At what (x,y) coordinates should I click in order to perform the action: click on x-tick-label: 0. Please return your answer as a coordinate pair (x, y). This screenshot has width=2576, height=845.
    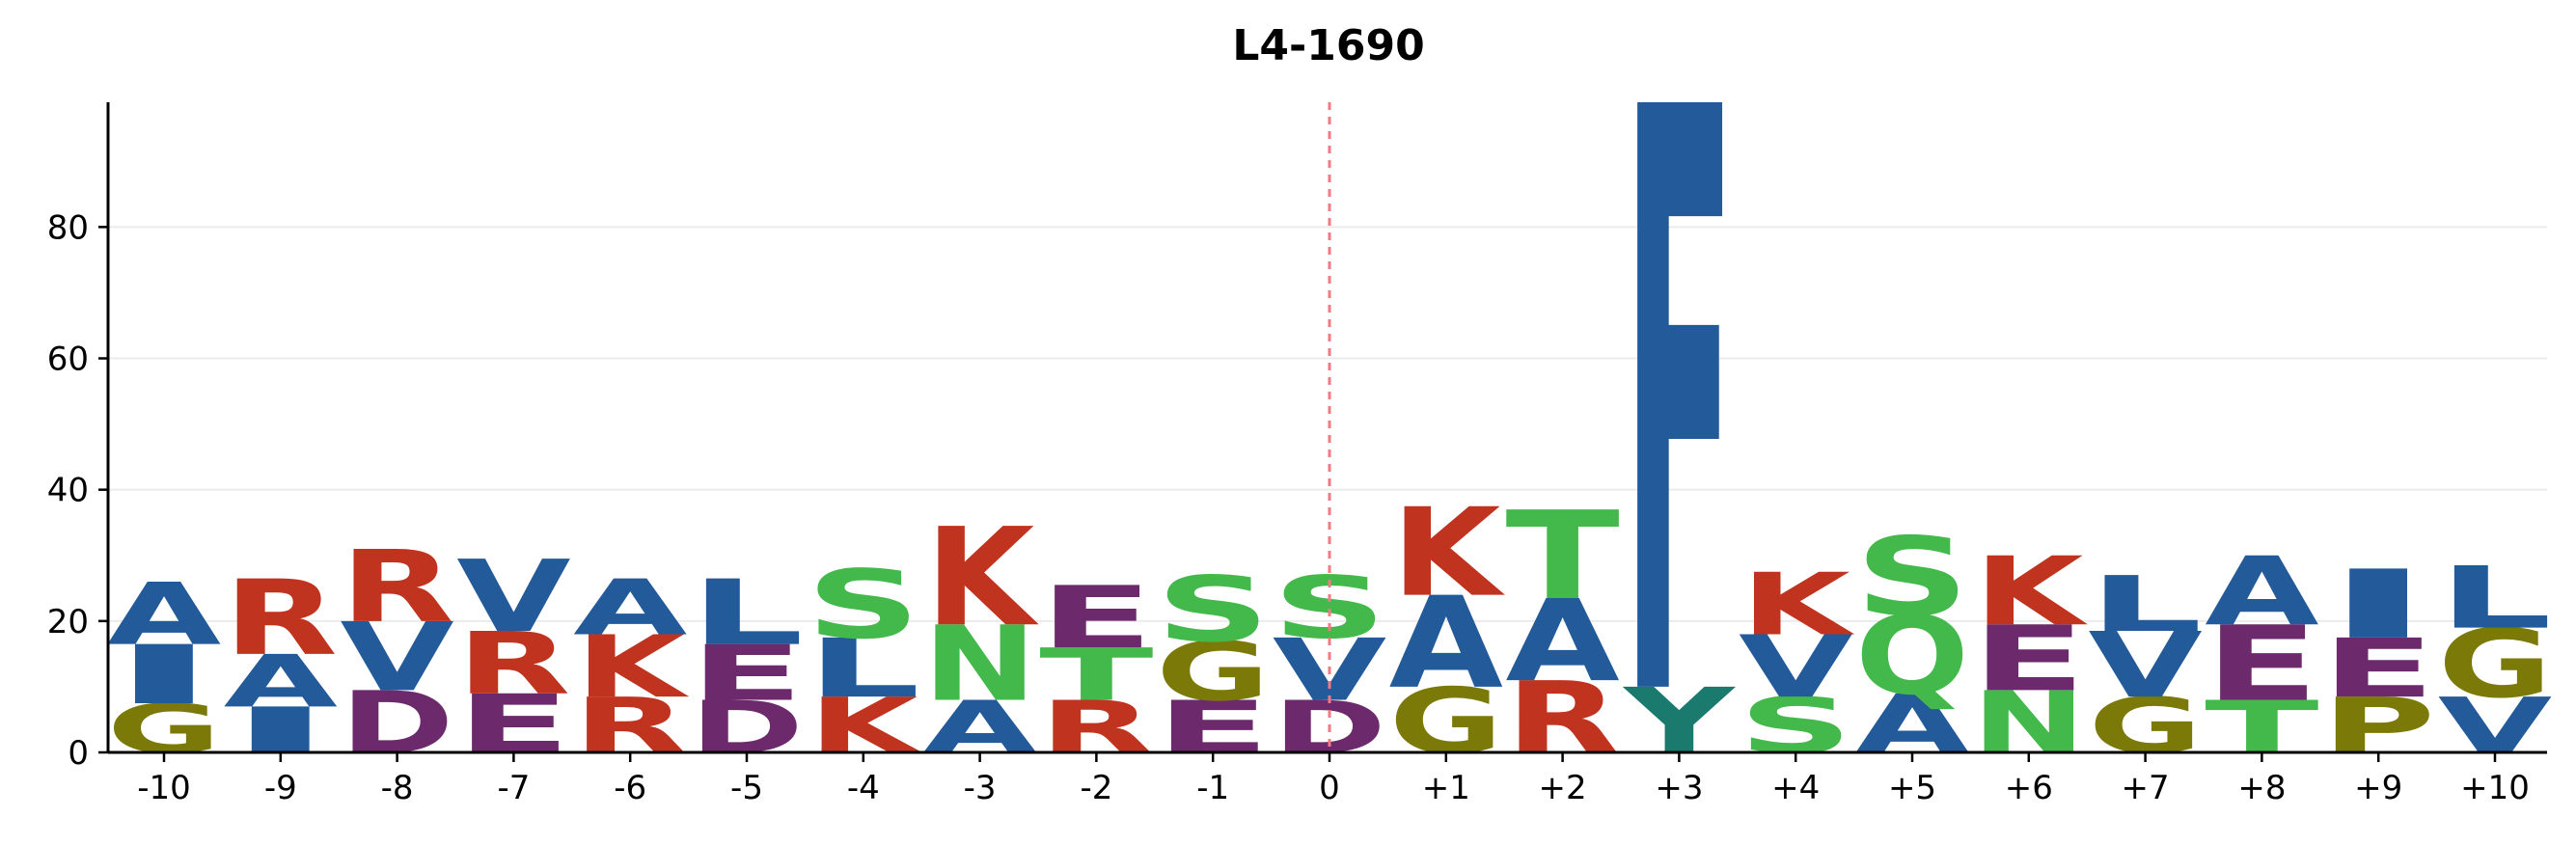
    Looking at the image, I should click on (1330, 788).